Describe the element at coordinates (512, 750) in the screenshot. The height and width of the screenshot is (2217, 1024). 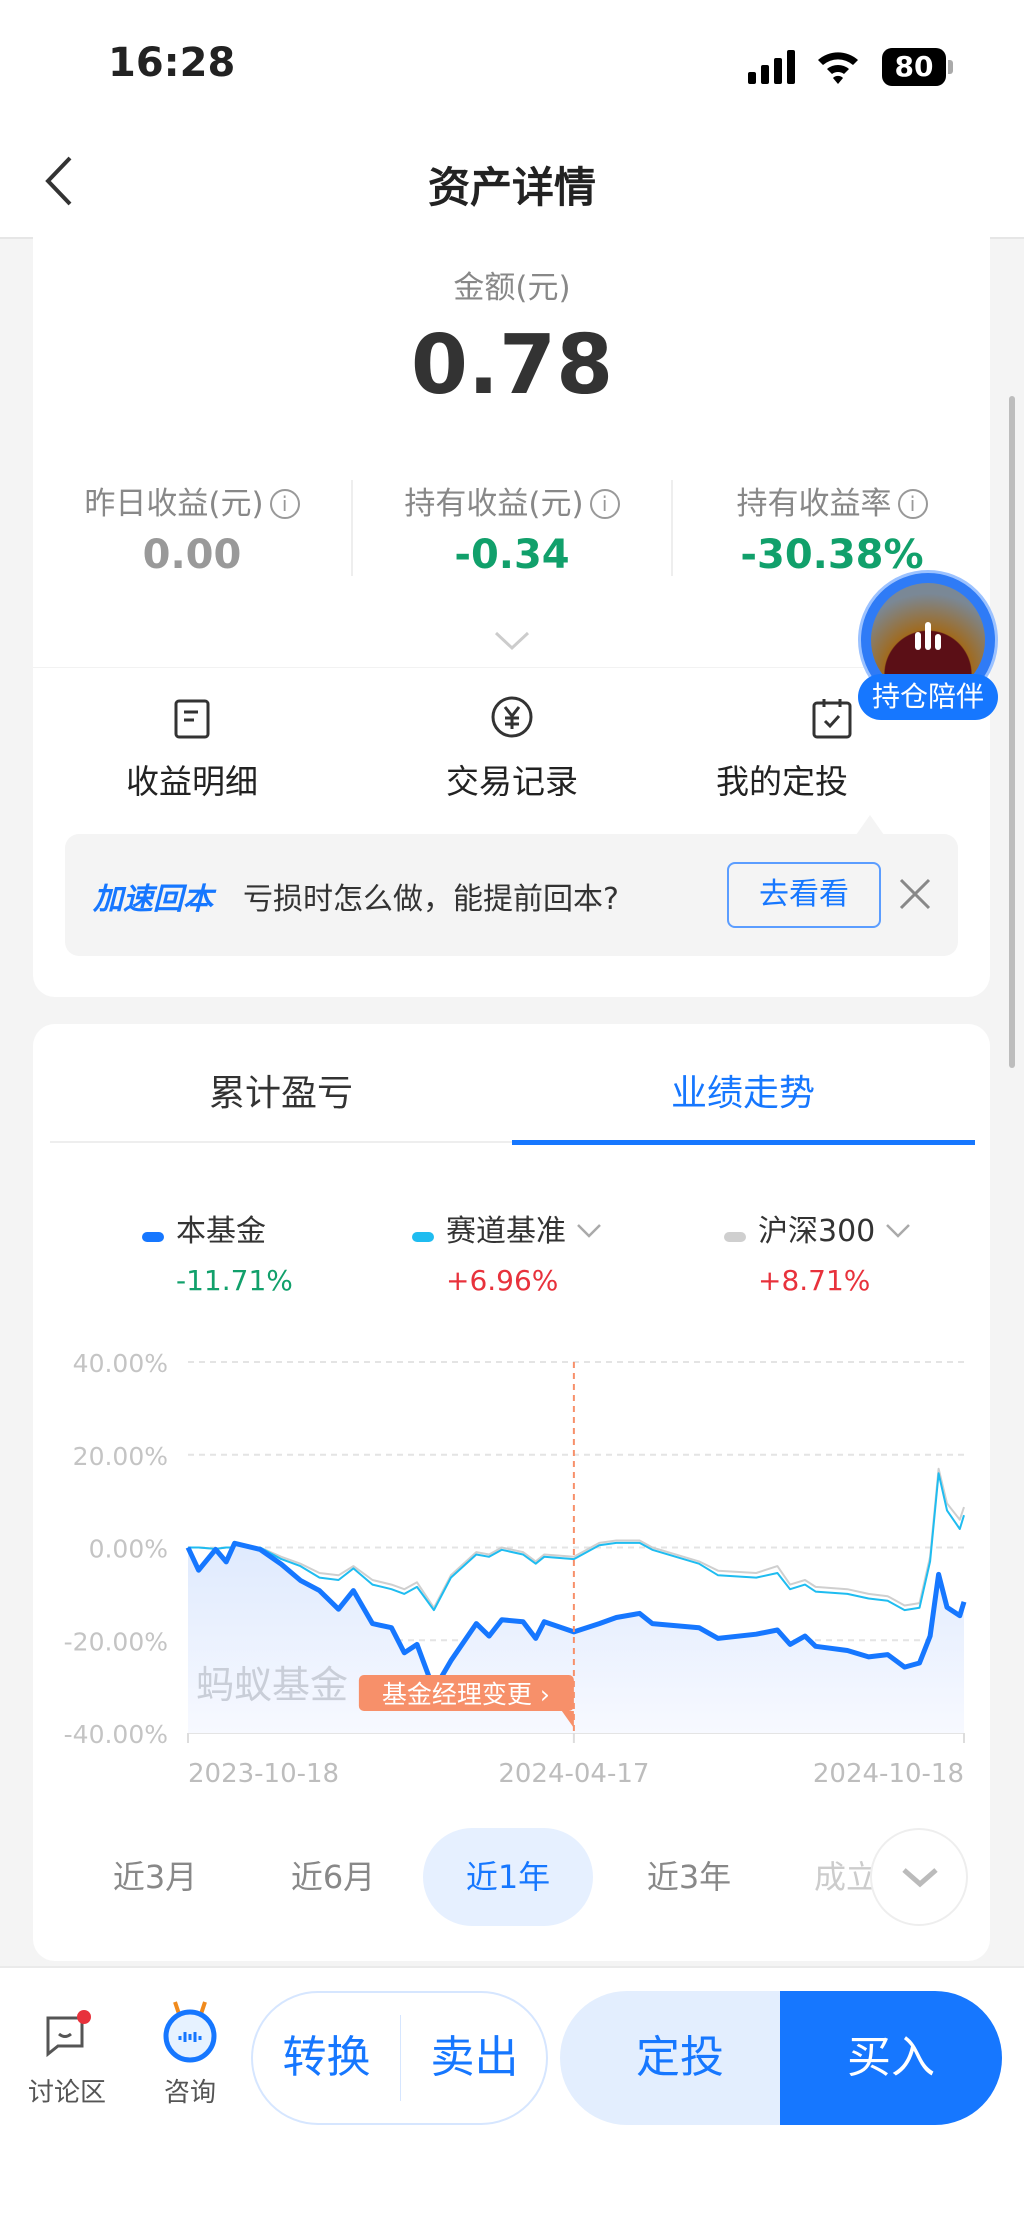
I see `action-trade-records: 交易记录` at that location.